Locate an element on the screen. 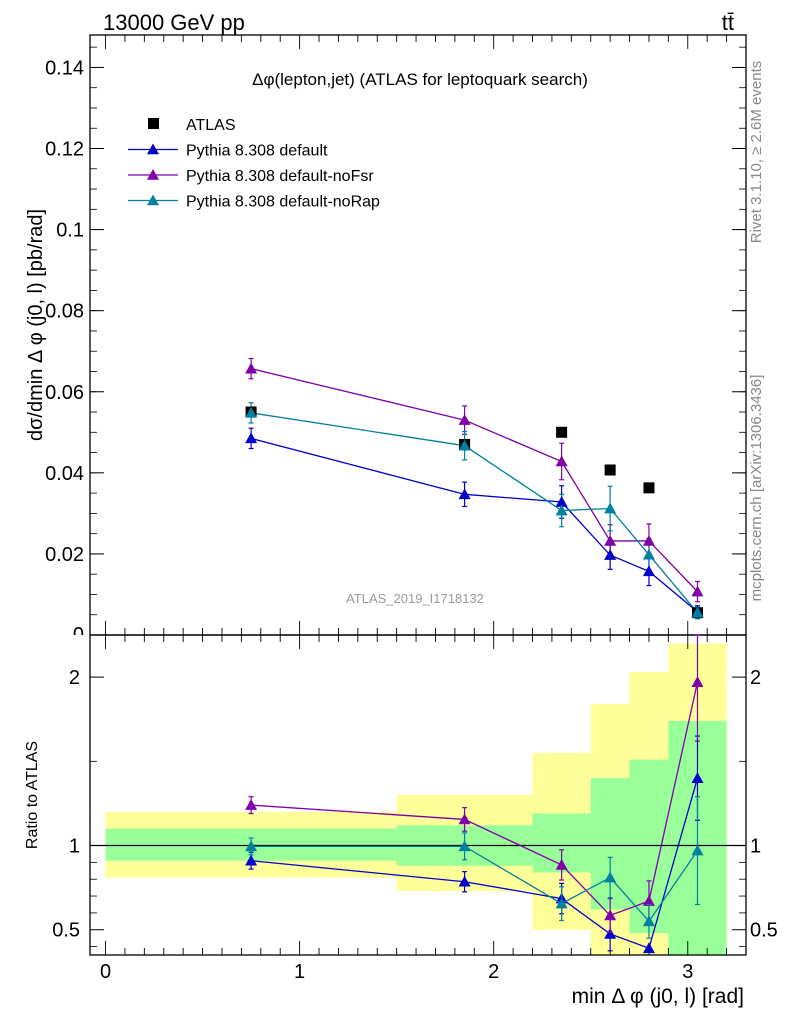 The width and height of the screenshot is (786, 1024). legend-label: Pythia 8.308 default-noRap is located at coordinates (283, 202).